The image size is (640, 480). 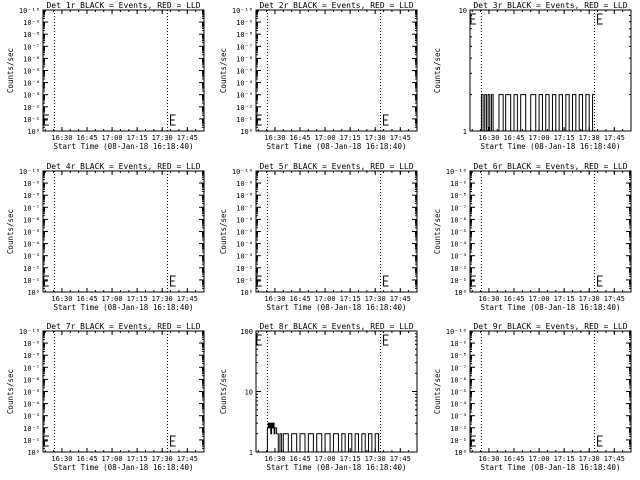 What do you see at coordinates (550, 326) in the screenshot?
I see `chart-title: Det 9r BLACK = Events, RED = LLD` at bounding box center [550, 326].